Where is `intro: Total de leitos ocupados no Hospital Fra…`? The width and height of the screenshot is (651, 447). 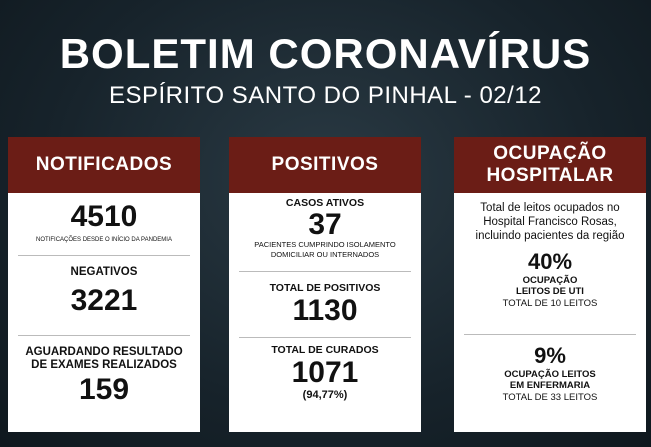 intro: Total de leitos ocupados no Hospital Fra… is located at coordinates (550, 221).